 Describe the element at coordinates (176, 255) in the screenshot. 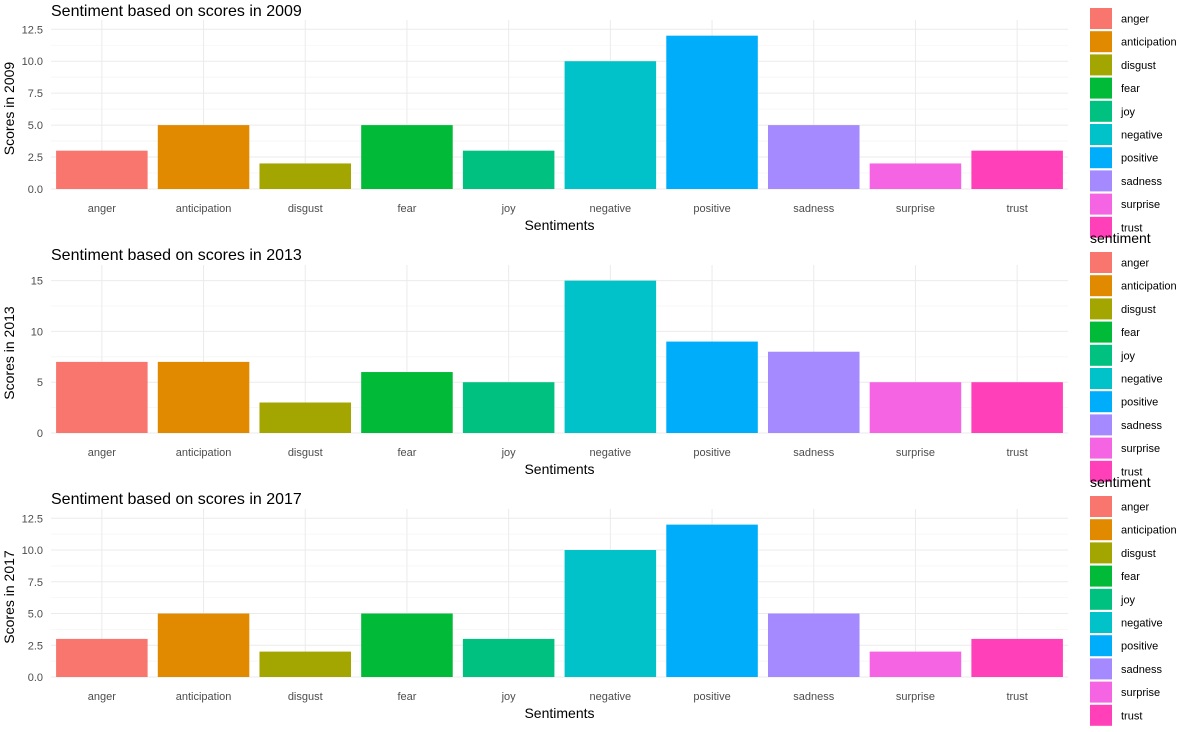

I see `chart-title: Sentiment based on scores in 2013` at that location.